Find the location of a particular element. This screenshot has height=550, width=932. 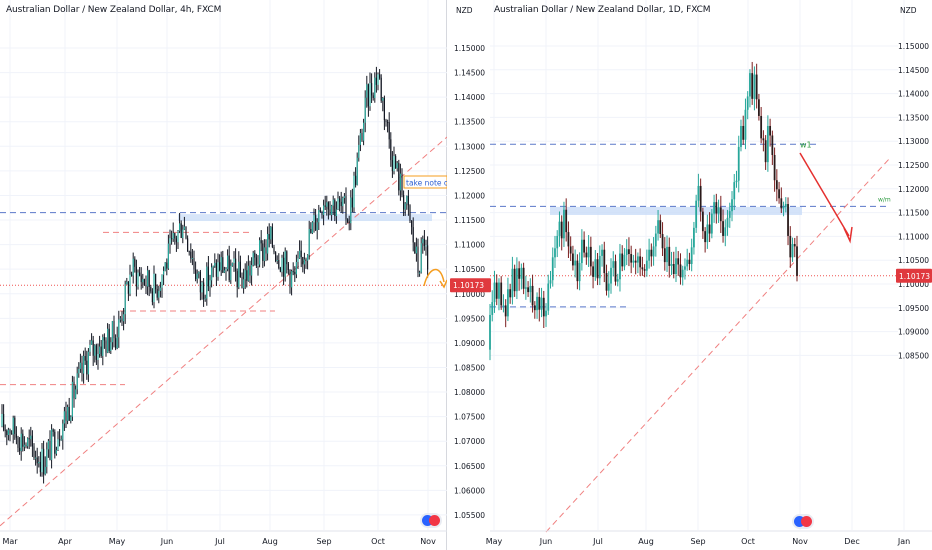

left-y-tick-label: 1.11500 is located at coordinates (469, 220).